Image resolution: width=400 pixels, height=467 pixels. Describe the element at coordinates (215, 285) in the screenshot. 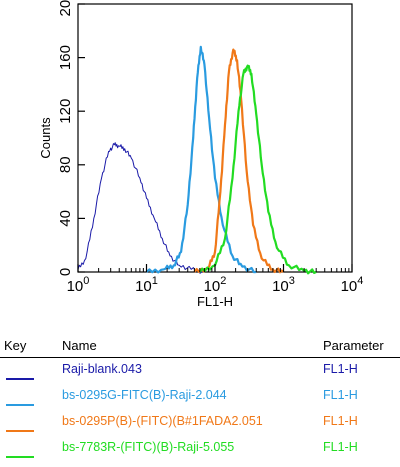

I see `x-tick-label: 10²` at that location.